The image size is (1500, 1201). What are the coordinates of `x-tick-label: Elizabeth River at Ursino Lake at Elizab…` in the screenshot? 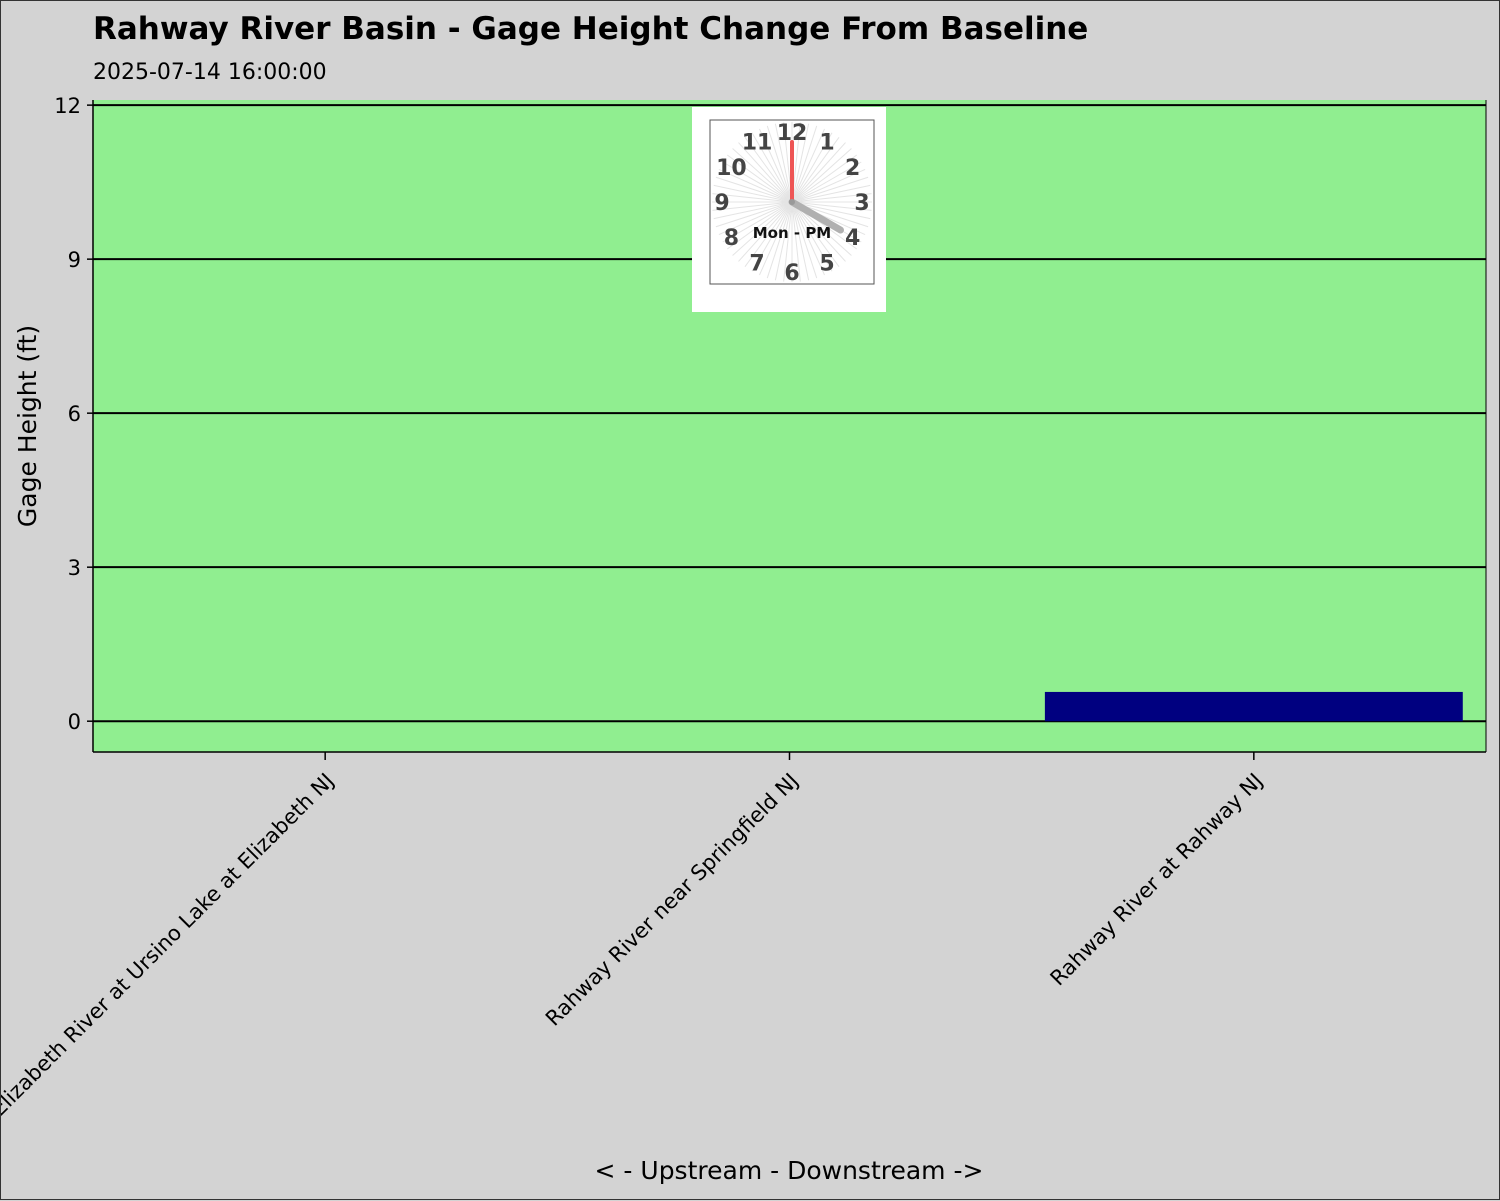 It's located at (170, 945).